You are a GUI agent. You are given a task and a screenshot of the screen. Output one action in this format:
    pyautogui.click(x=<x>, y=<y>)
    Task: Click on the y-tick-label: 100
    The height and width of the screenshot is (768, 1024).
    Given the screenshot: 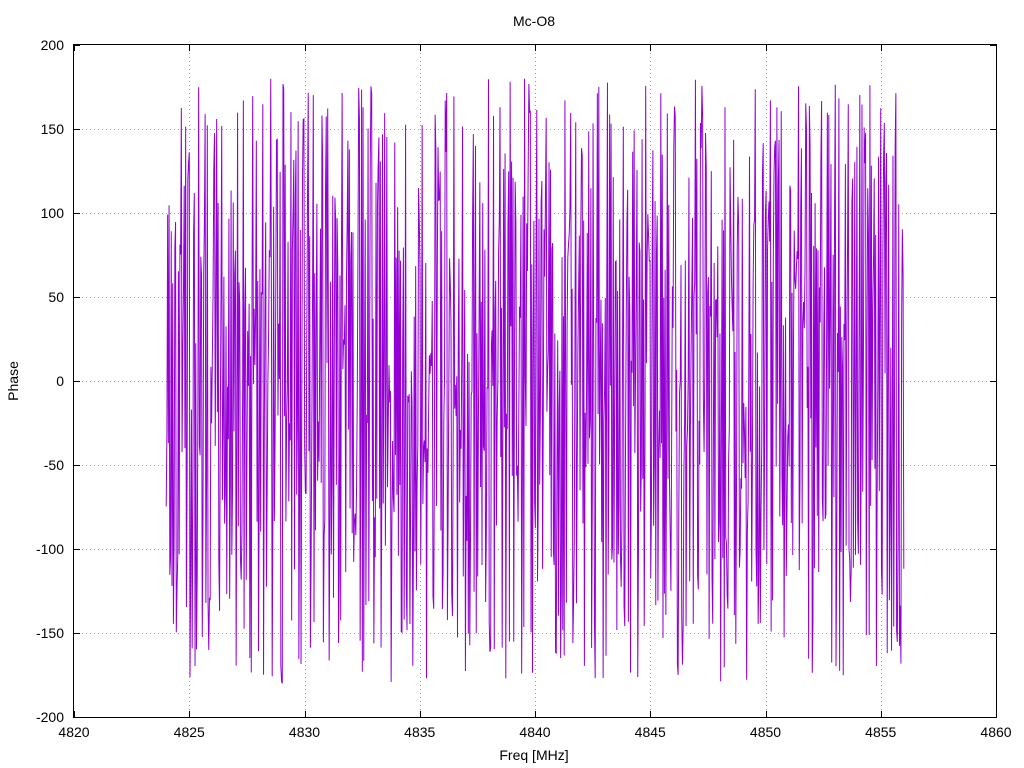 What is the action you would take?
    pyautogui.click(x=53, y=213)
    